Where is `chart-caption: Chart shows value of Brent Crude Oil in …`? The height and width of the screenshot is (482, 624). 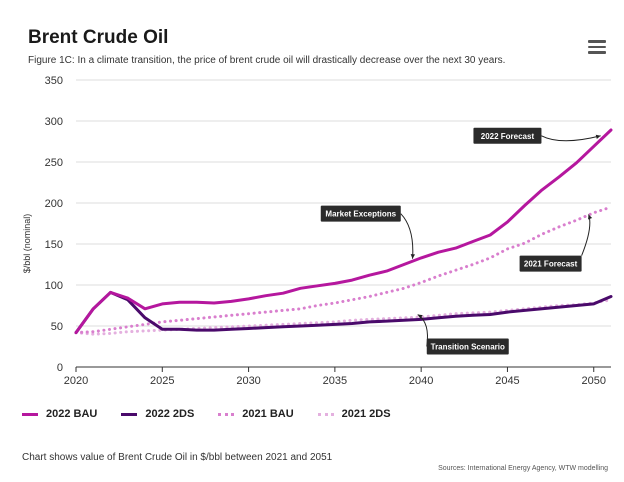 chart-caption: Chart shows value of Brent Crude Oil in … is located at coordinates (177, 457).